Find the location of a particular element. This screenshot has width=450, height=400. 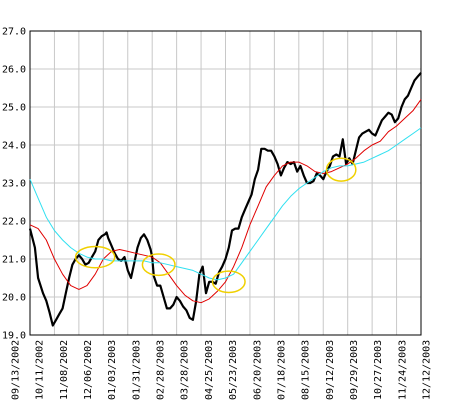

y-tick-label: 22.0 is located at coordinates (14, 222).